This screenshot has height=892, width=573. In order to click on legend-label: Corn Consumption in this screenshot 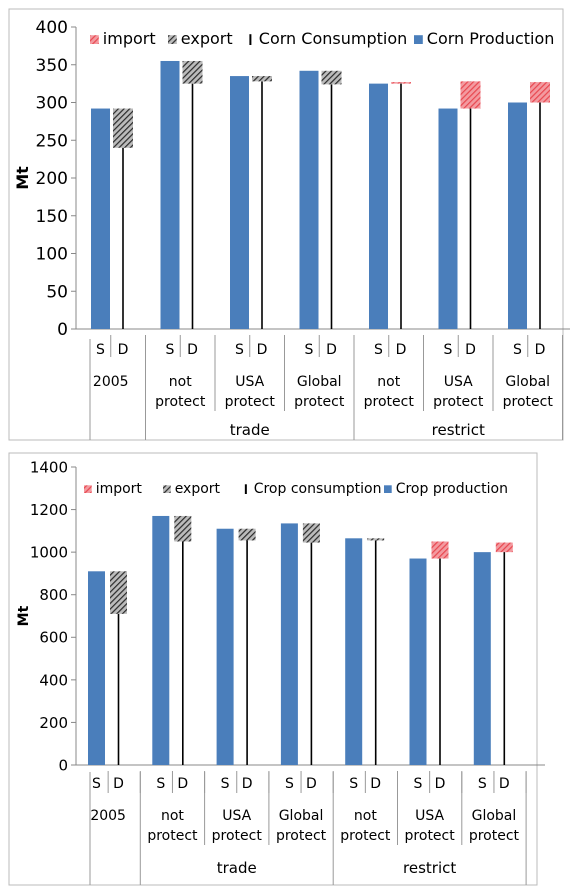, I will do `click(333, 38)`.